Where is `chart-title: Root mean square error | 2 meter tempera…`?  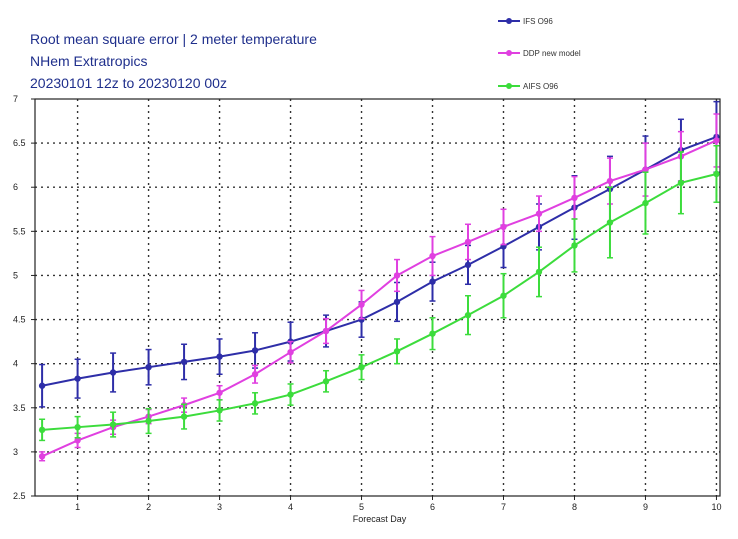
chart-title: Root mean square error | 2 meter tempera… is located at coordinates (173, 61).